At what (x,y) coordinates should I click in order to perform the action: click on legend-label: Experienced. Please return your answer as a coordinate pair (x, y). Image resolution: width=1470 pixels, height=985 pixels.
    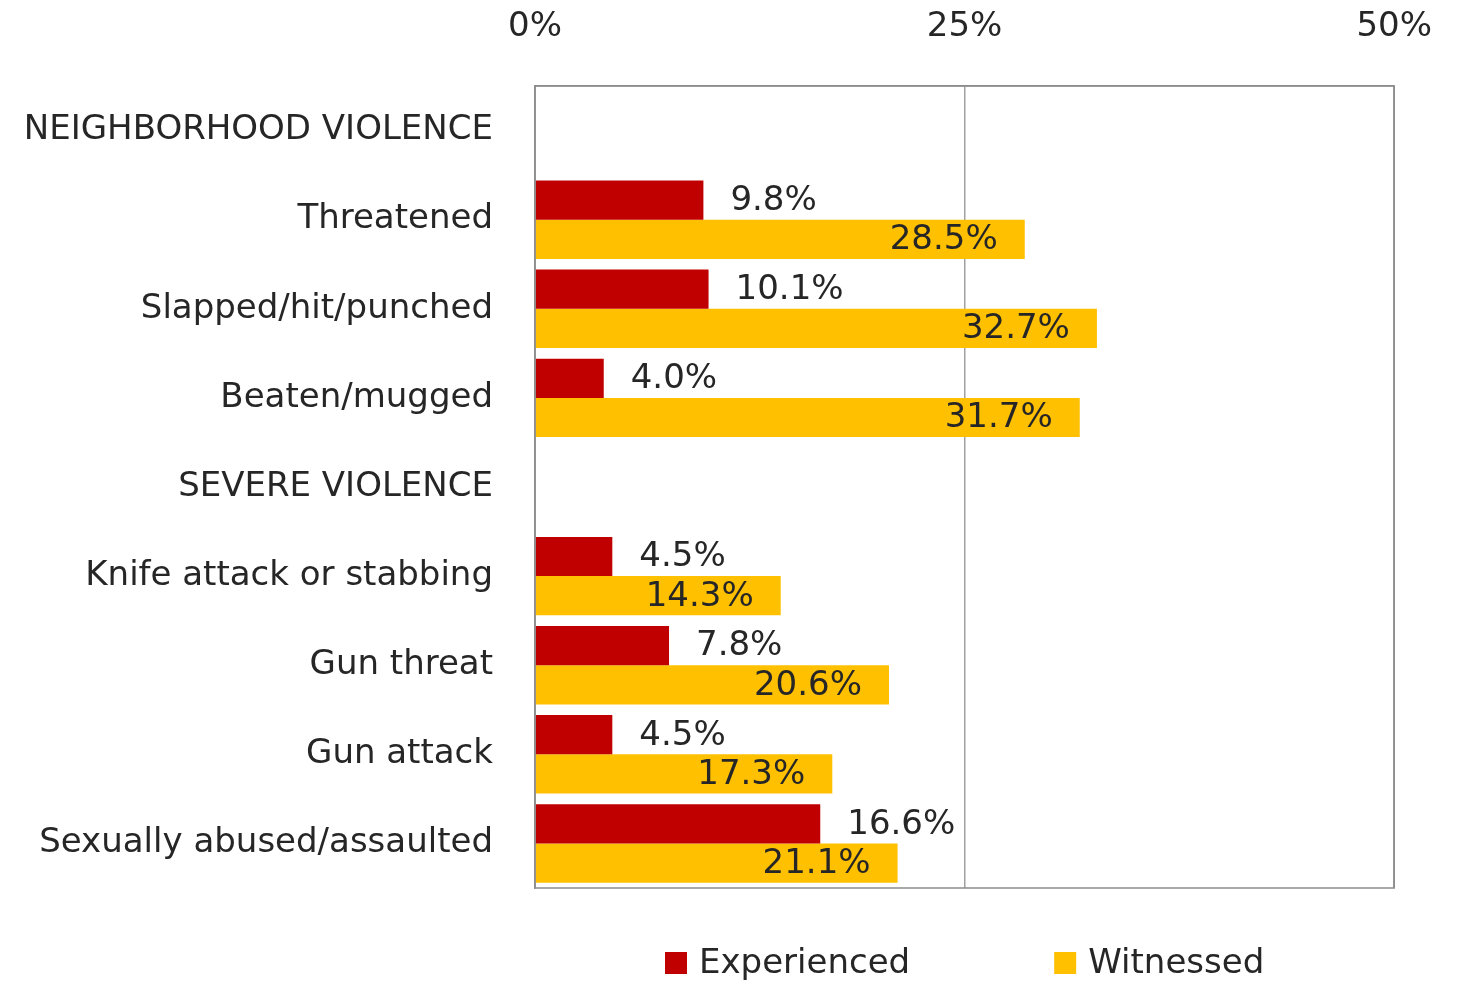
    Looking at the image, I should click on (804, 960).